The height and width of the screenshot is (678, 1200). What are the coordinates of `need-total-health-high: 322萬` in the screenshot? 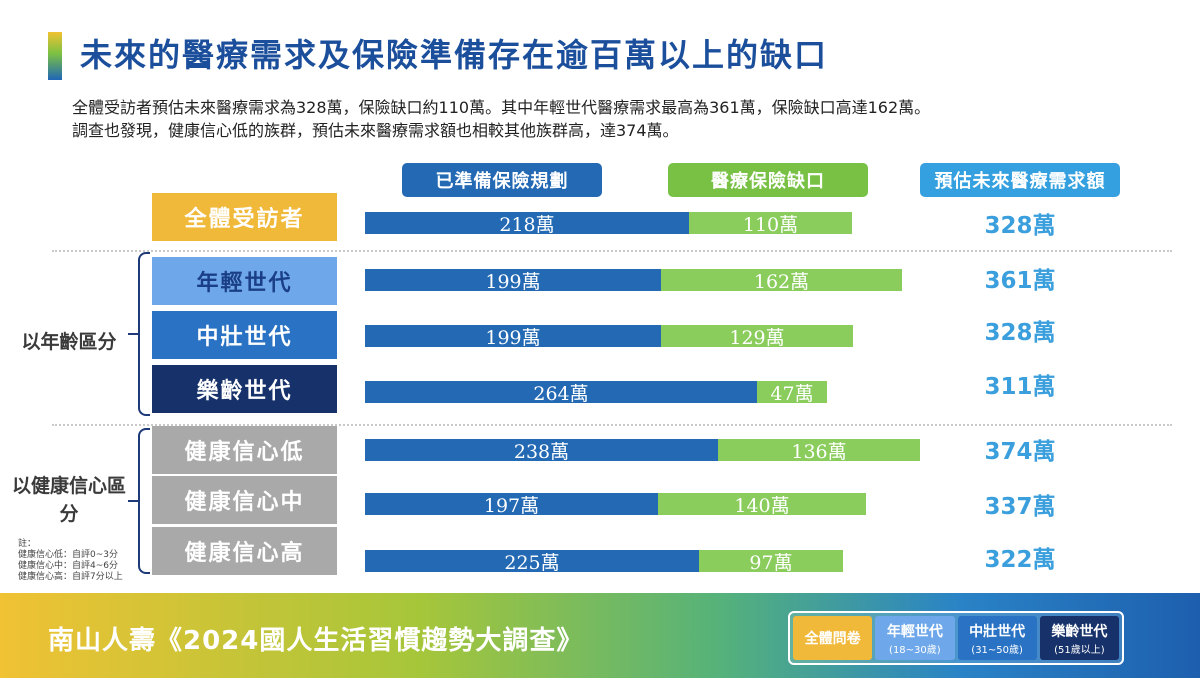 It's located at (1020, 560).